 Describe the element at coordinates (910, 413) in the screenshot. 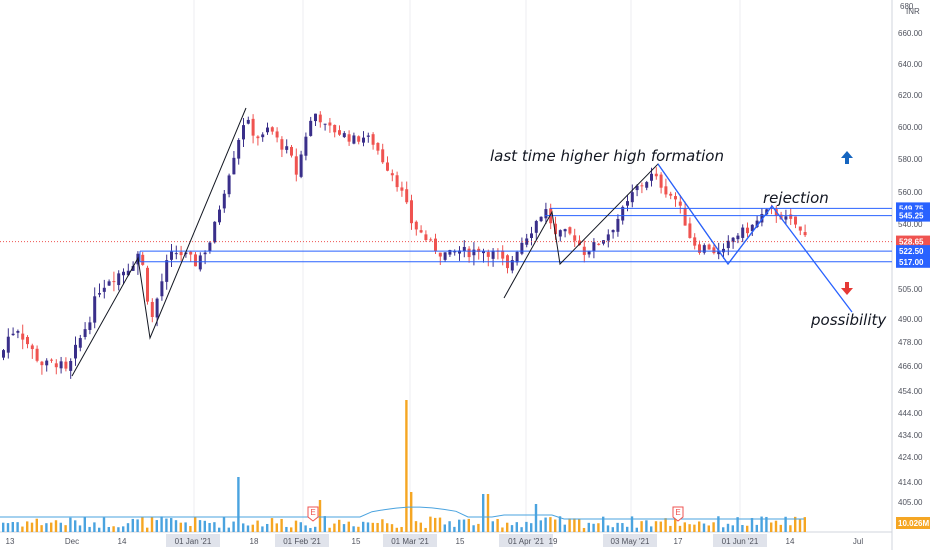

I see `price-tick-label: 444.00` at that location.